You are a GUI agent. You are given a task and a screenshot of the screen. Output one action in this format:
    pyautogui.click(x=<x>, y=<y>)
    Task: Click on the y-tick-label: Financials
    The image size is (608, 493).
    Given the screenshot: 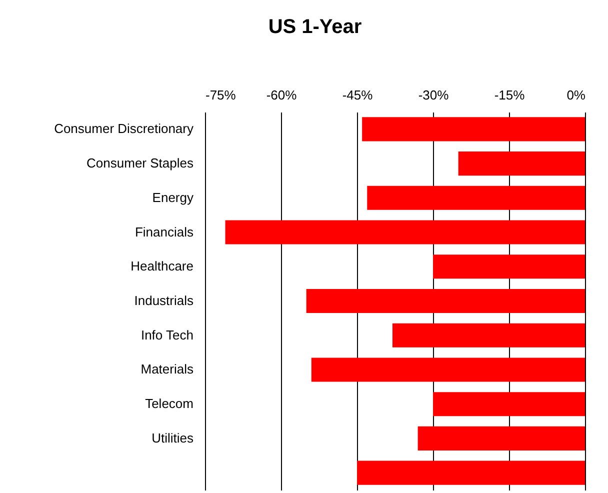 What is the action you would take?
    pyautogui.click(x=164, y=232)
    